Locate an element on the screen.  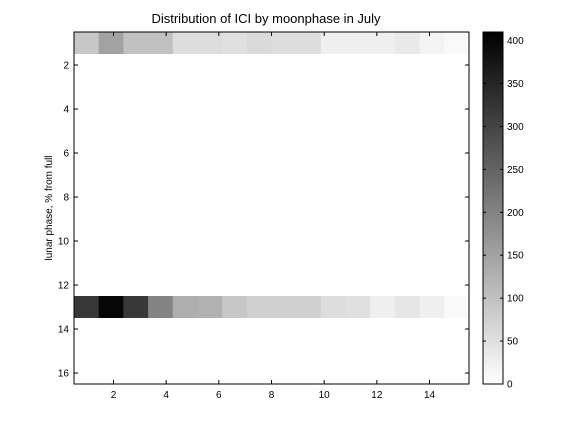
colorbar-tick-label: 300 is located at coordinates (515, 127).